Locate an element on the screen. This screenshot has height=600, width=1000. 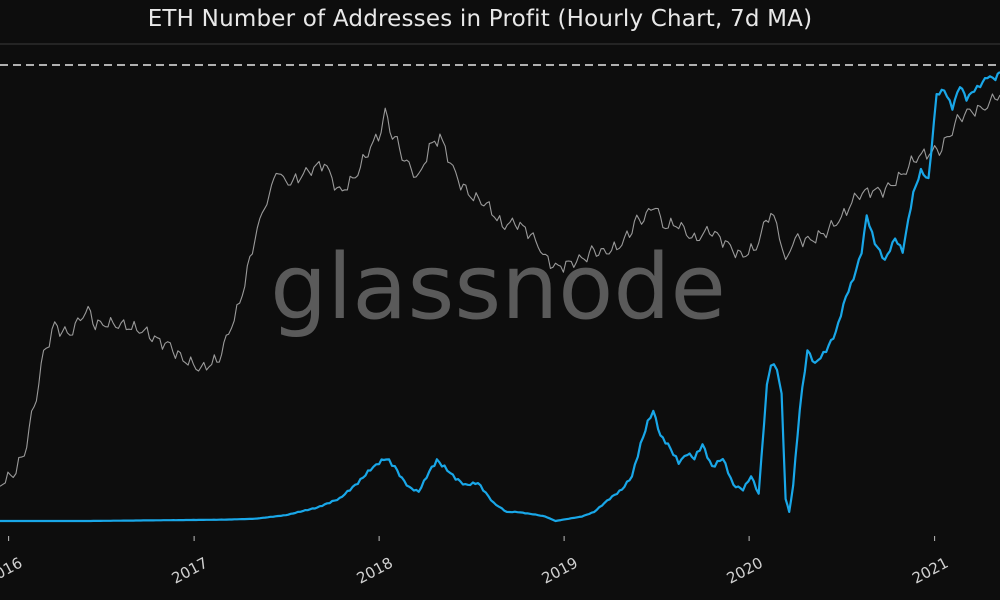
x-tick-label-2021: 2021 is located at coordinates (930, 571).